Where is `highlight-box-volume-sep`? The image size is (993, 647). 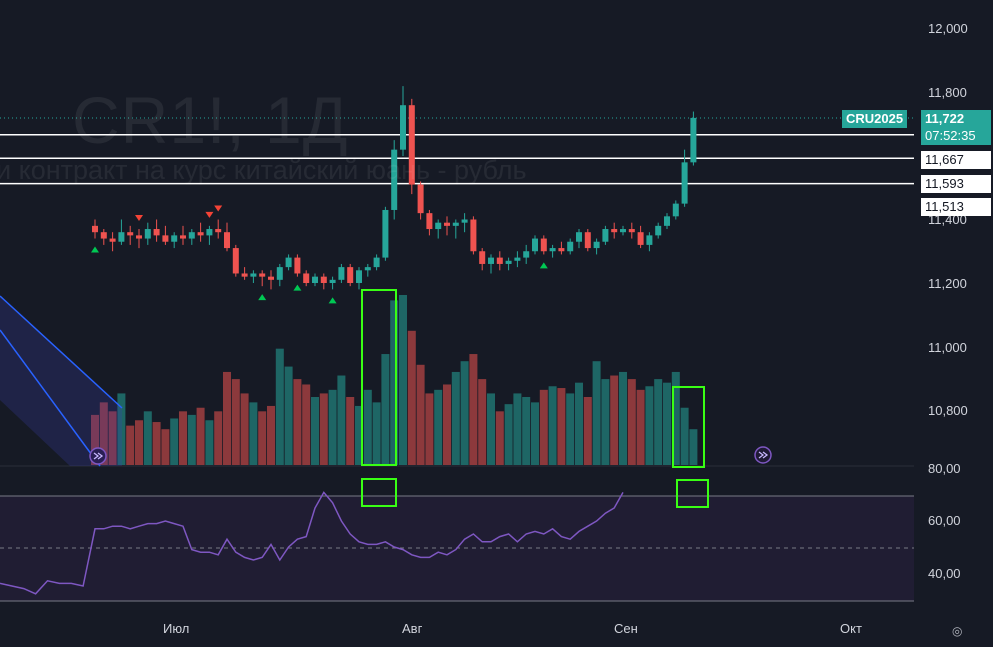
highlight-box-volume-sep is located at coordinates (688, 427).